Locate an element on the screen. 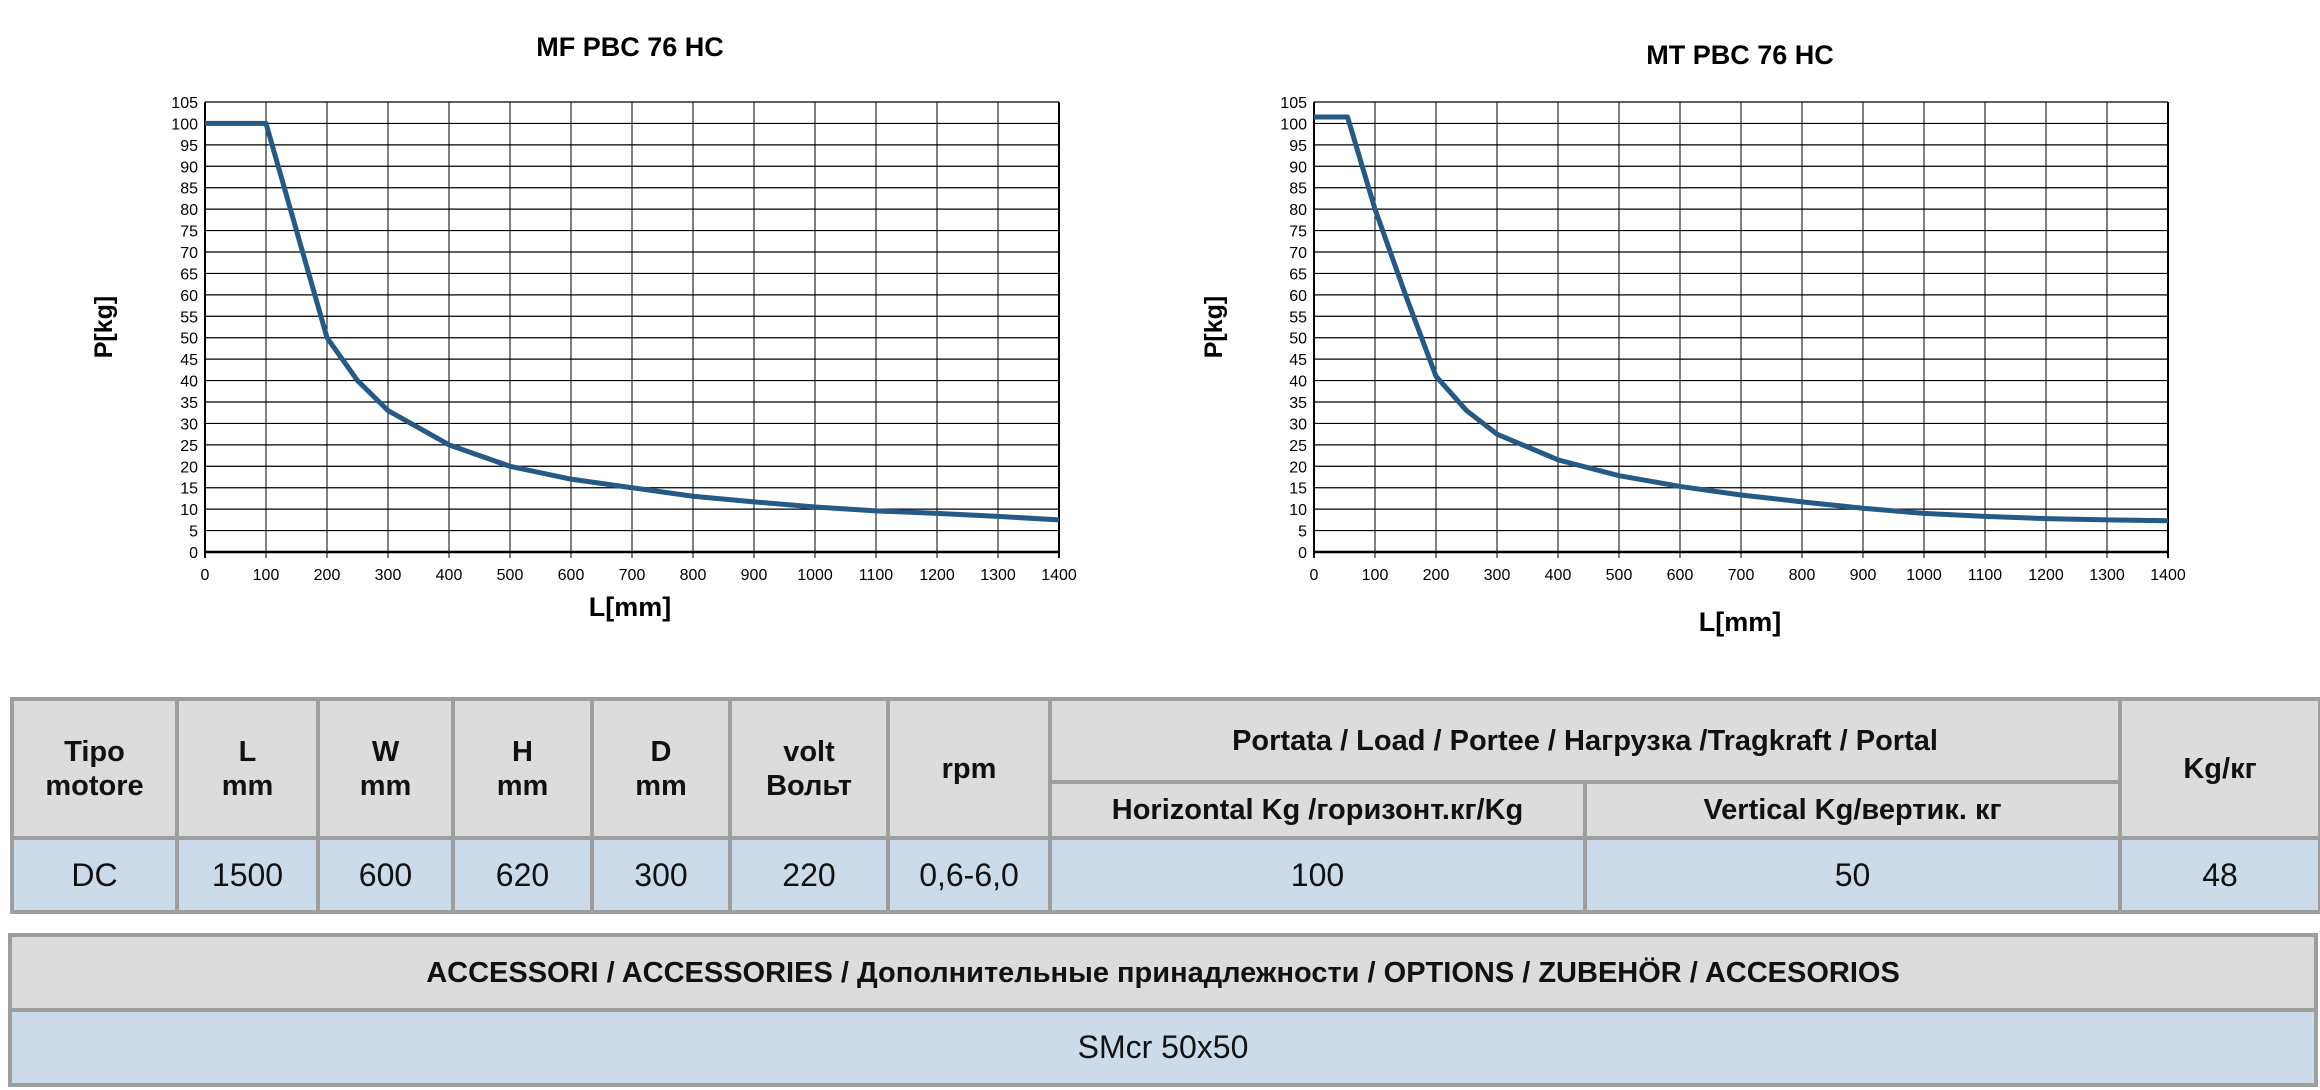  y-tick-label: 65 is located at coordinates (189, 274).